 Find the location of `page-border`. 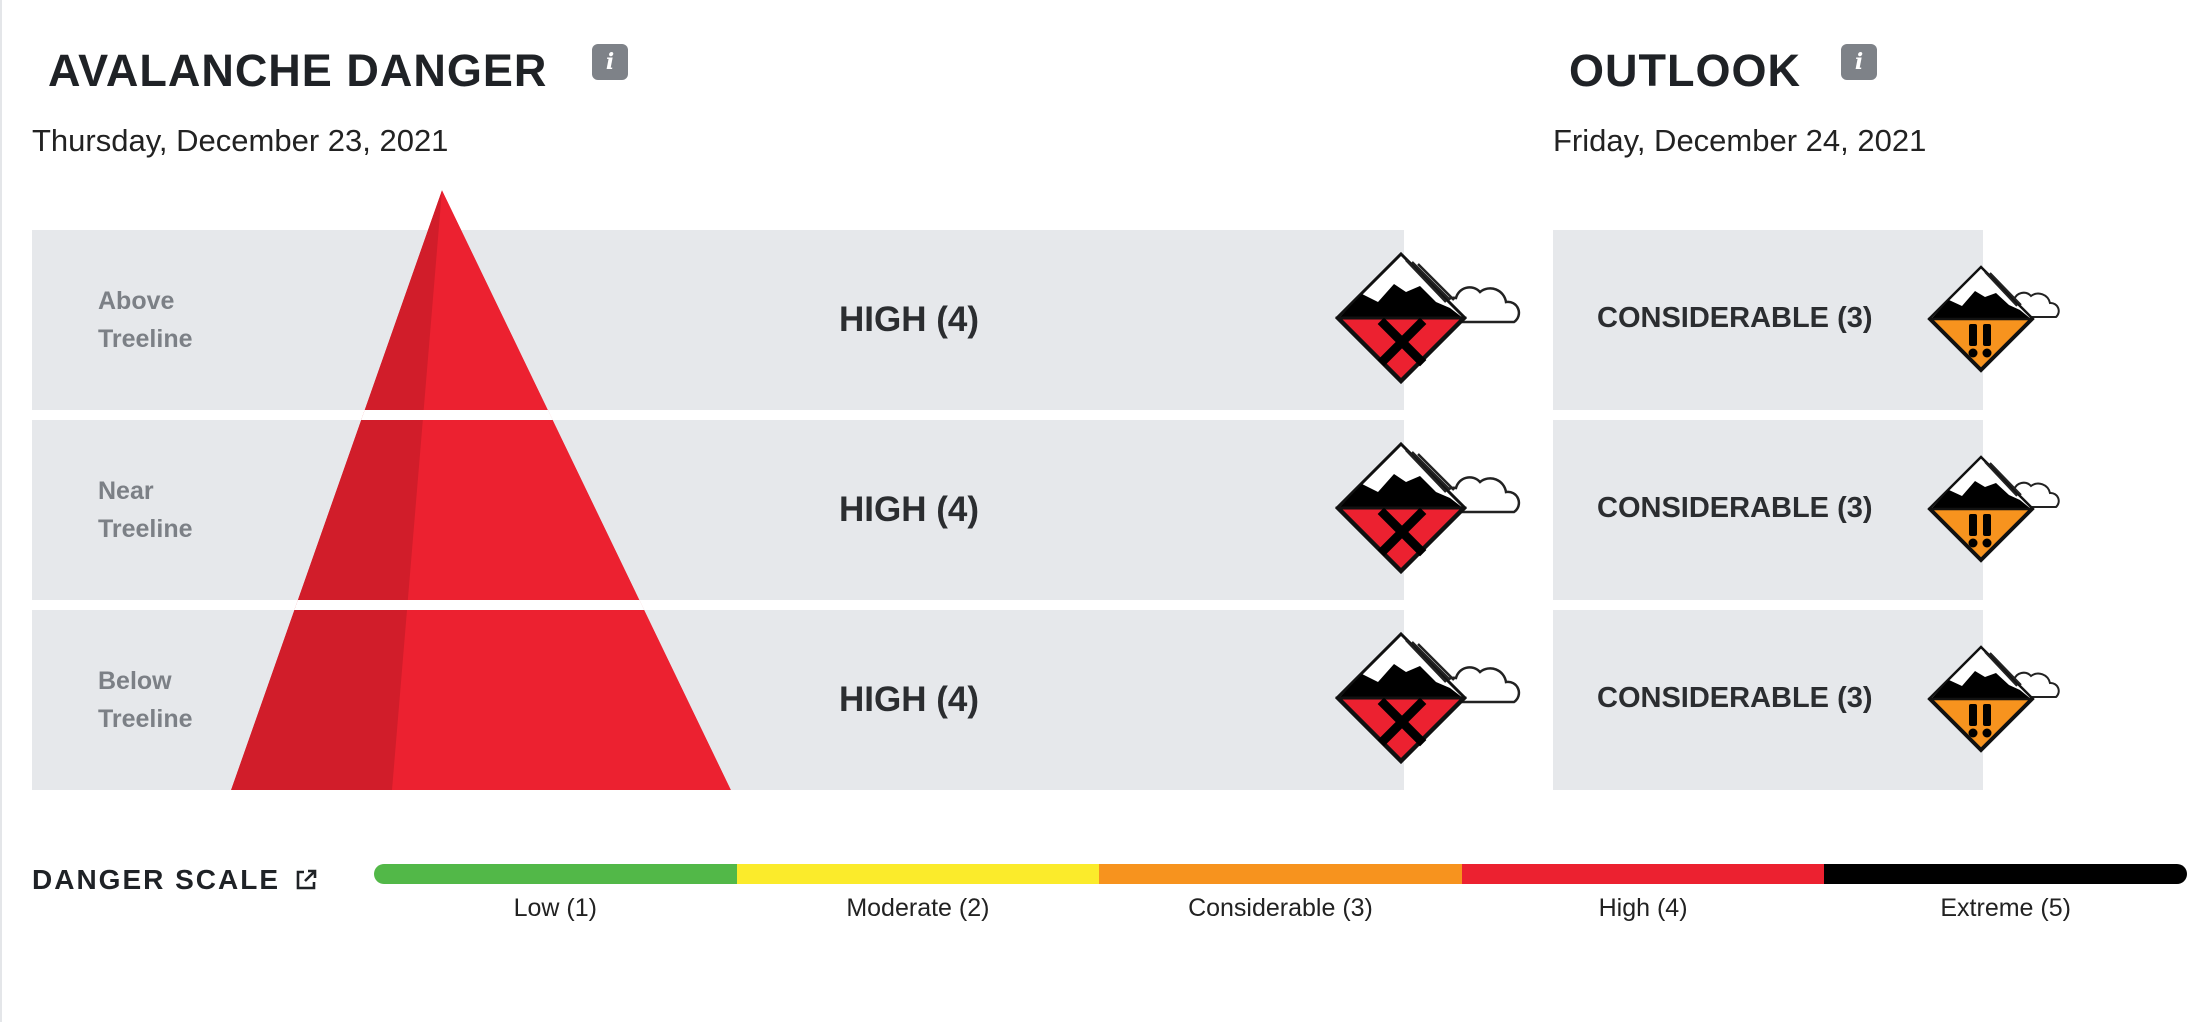

page-border is located at coordinates (1, 511).